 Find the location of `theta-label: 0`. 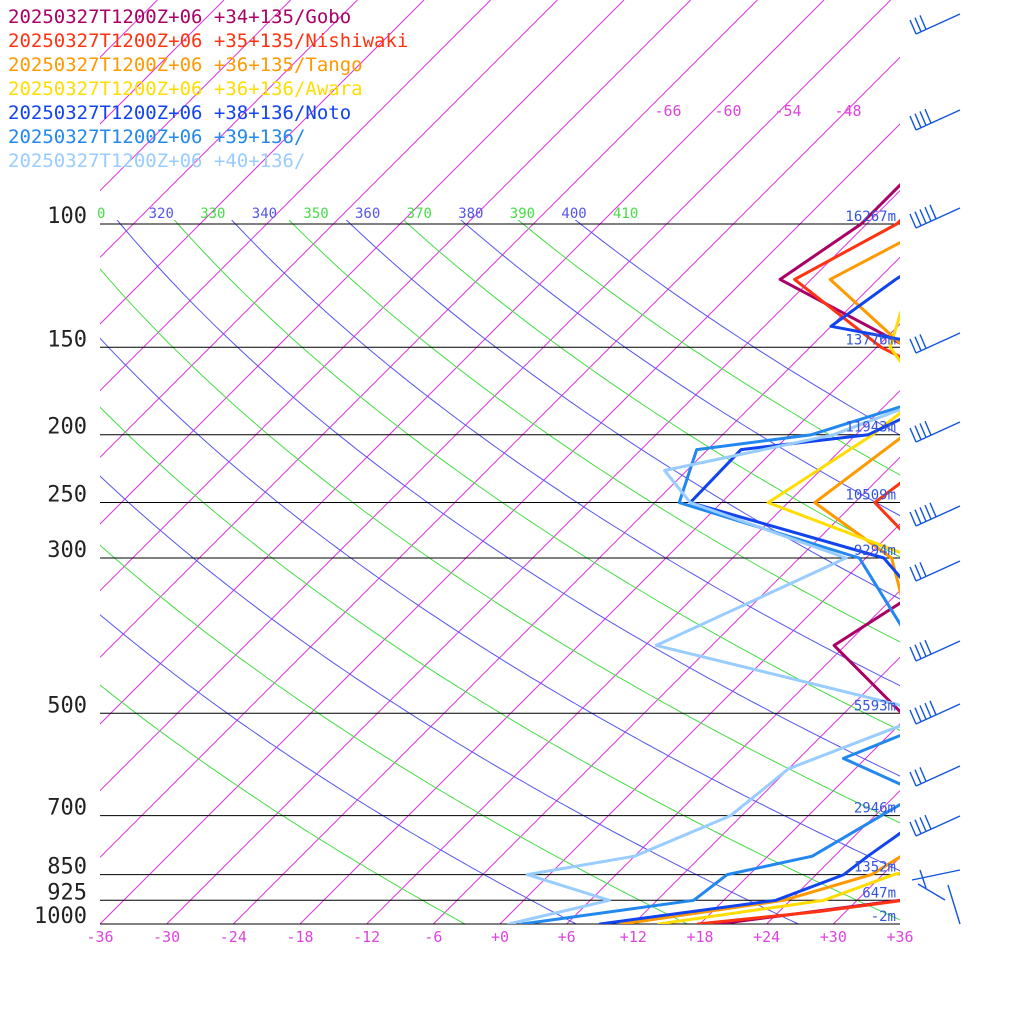

theta-label: 0 is located at coordinates (101, 214).